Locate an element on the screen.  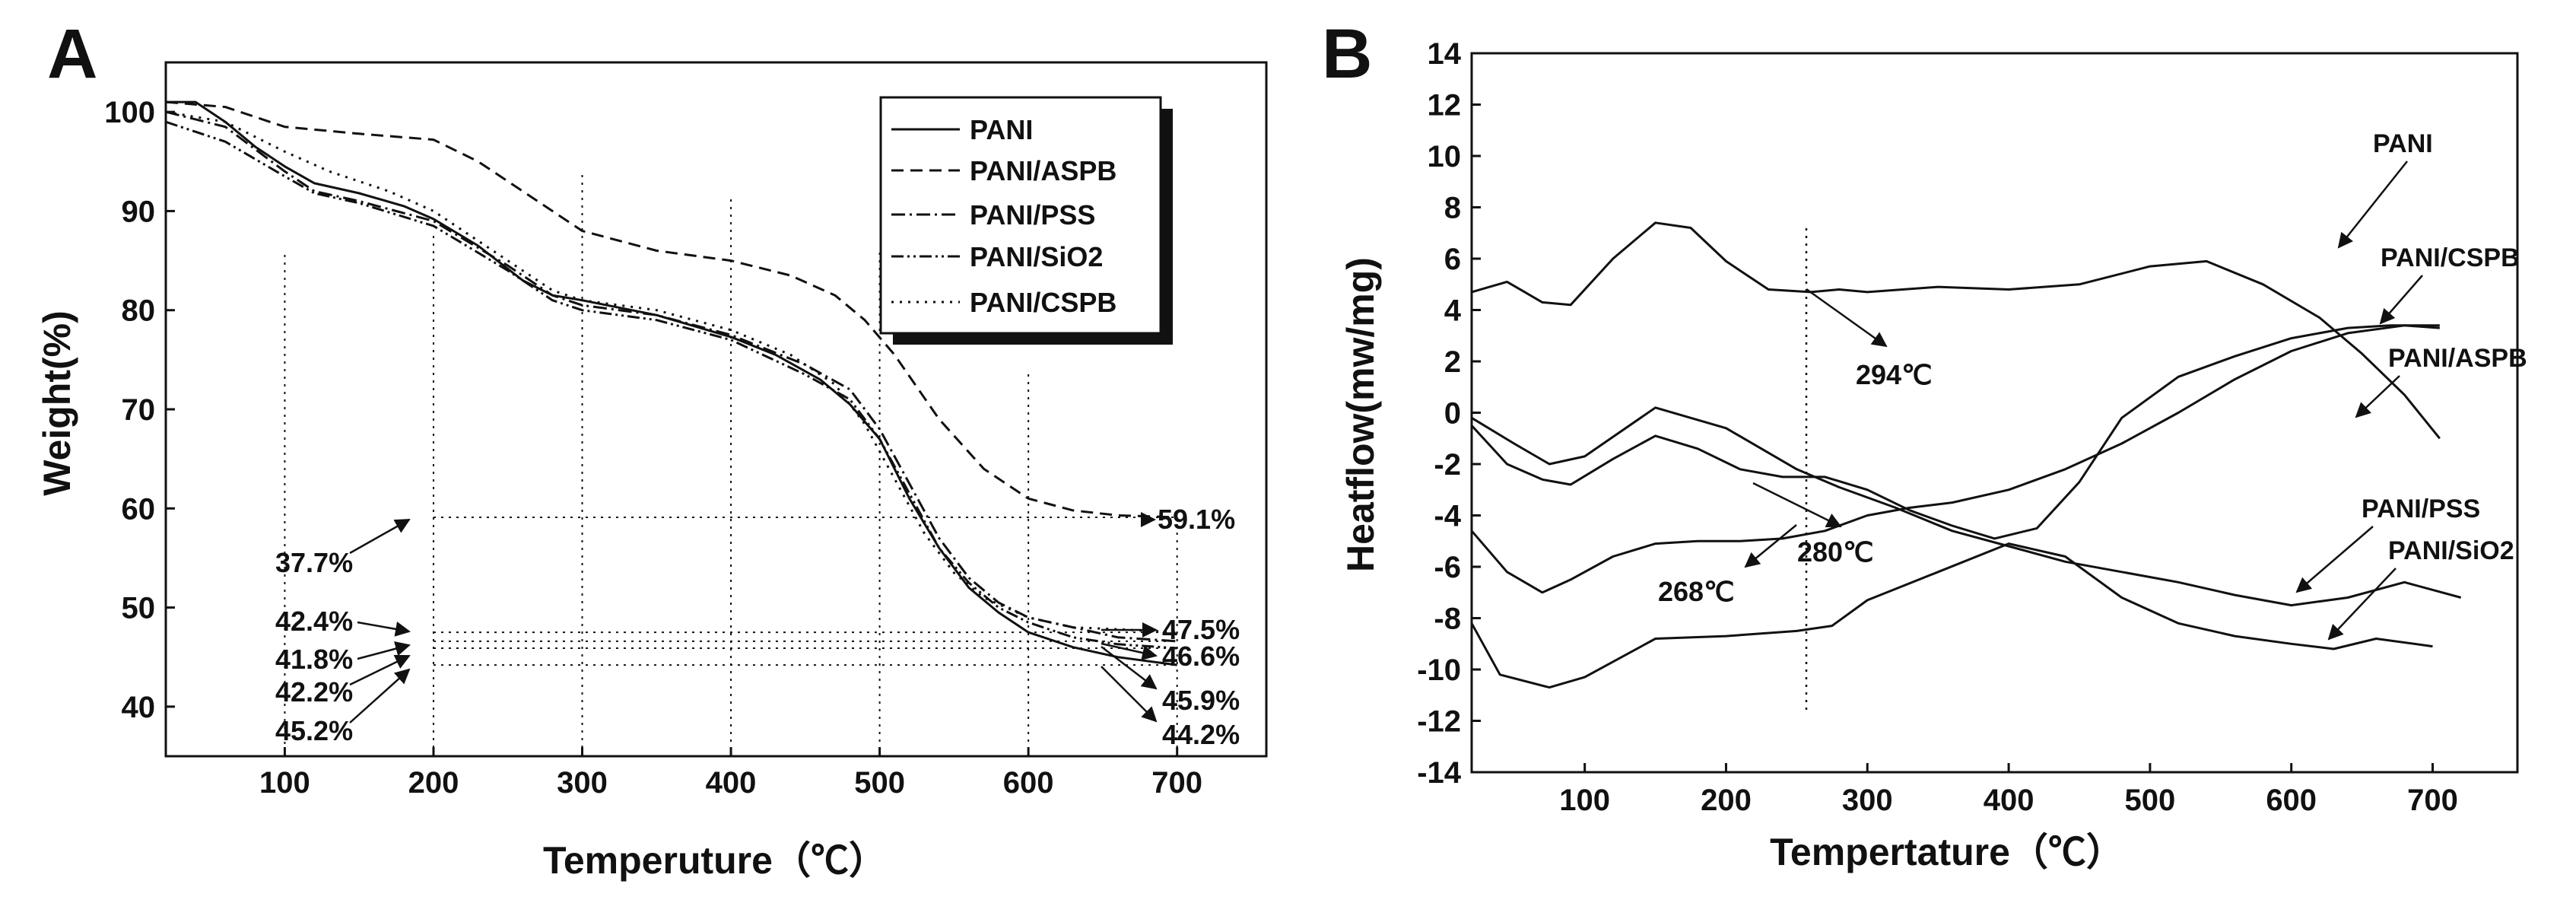
curve-label-pani-sio2: PANI/SiO2 is located at coordinates (2451, 550).